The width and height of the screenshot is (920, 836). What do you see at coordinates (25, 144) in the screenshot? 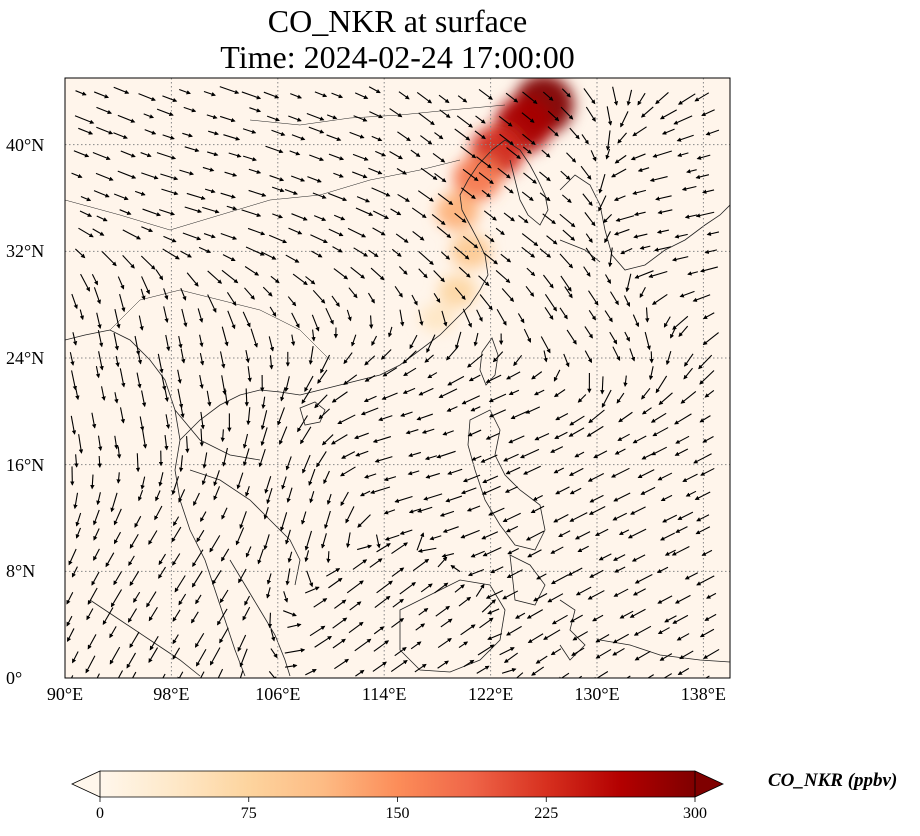
I see `latitude-tick-label: 40°N` at bounding box center [25, 144].